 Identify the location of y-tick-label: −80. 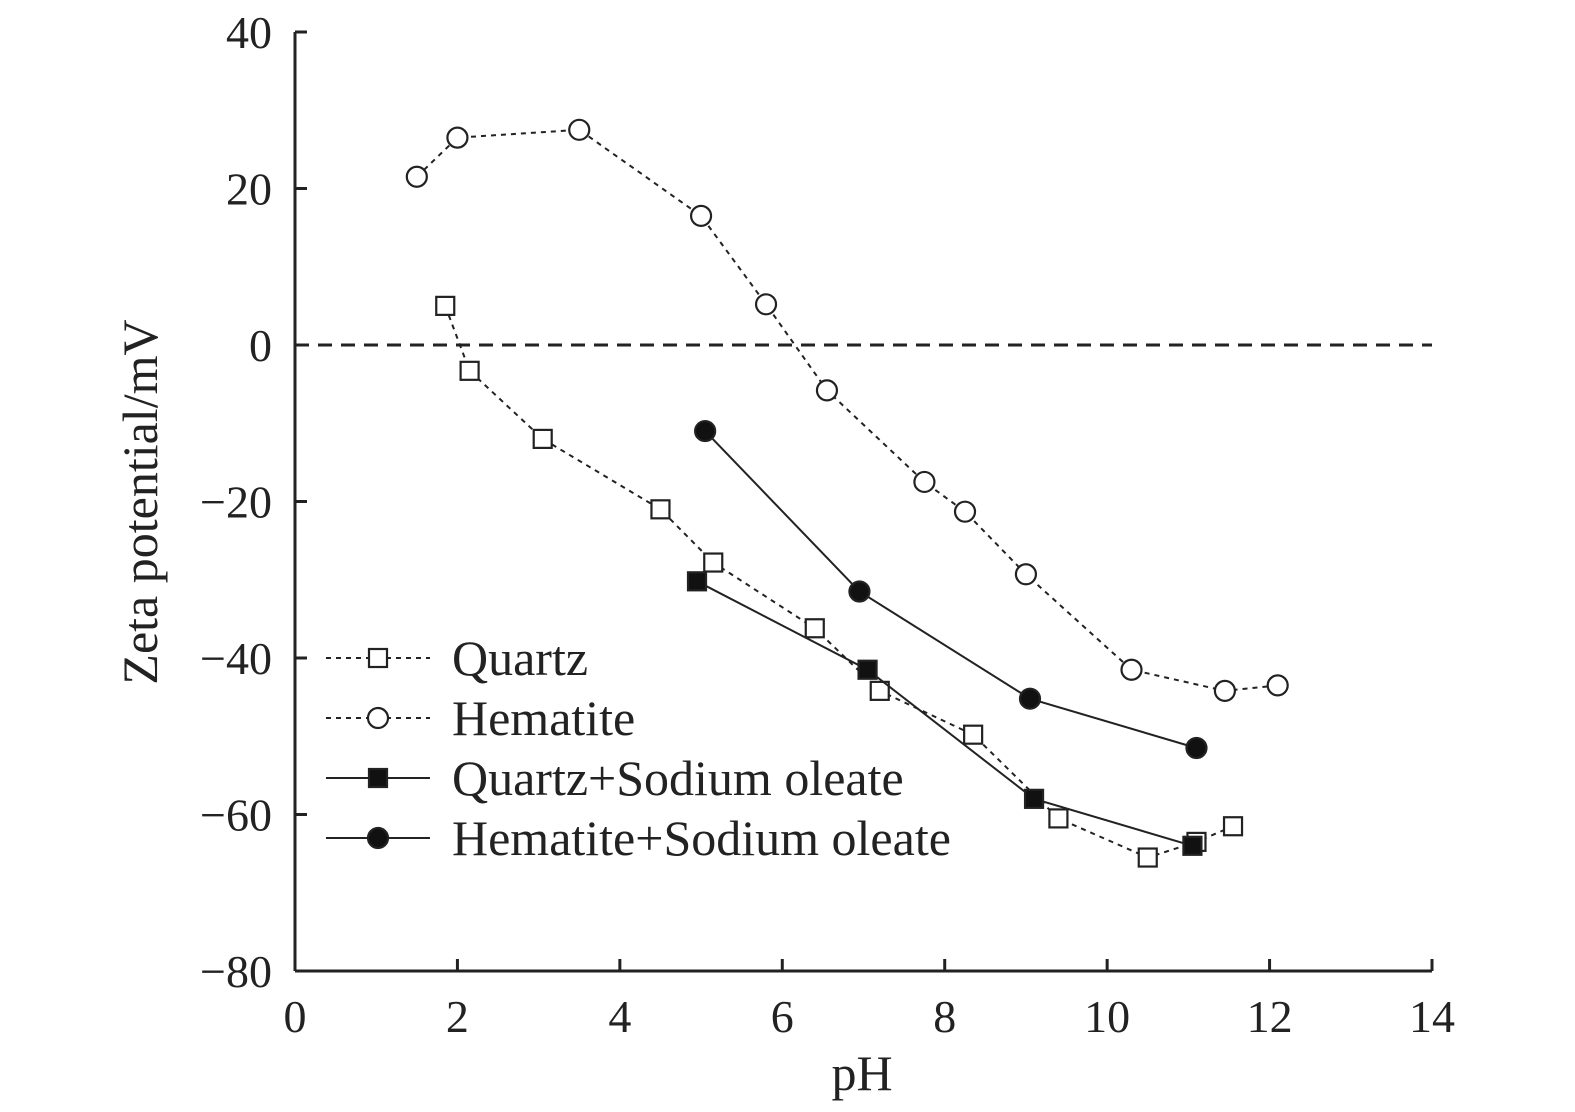
(236, 971).